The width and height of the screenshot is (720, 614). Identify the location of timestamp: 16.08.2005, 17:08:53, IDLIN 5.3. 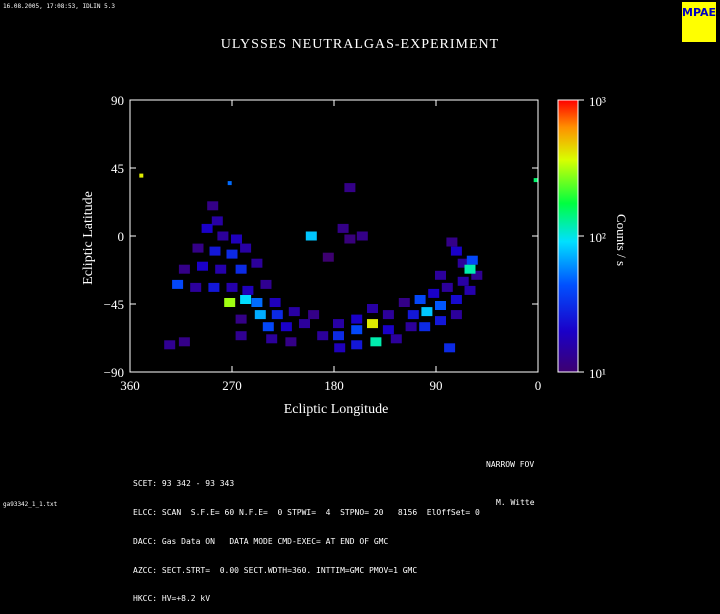
(59, 6).